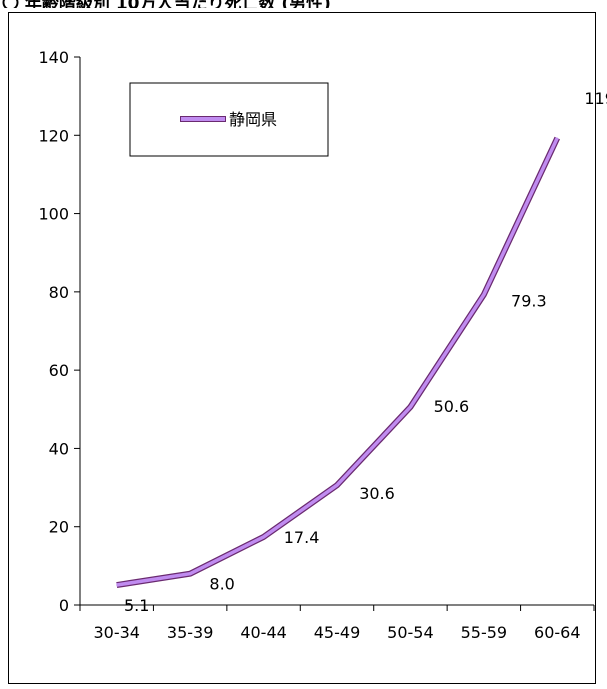  Describe the element at coordinates (452, 406) in the screenshot. I see `data-label: 50.6` at that location.